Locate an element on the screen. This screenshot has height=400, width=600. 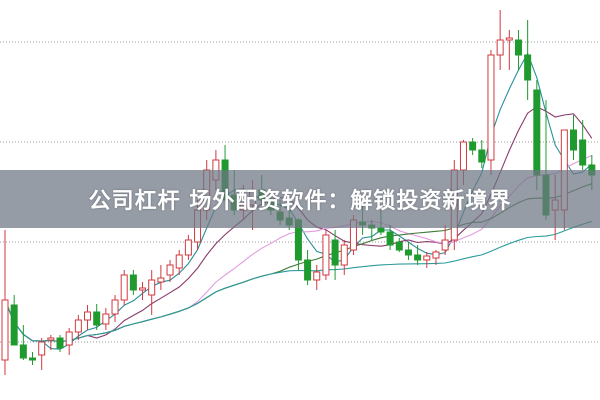
banner-title: 公司杠杆 场外配资软件：解锁投资新境界 is located at coordinates (300, 201).